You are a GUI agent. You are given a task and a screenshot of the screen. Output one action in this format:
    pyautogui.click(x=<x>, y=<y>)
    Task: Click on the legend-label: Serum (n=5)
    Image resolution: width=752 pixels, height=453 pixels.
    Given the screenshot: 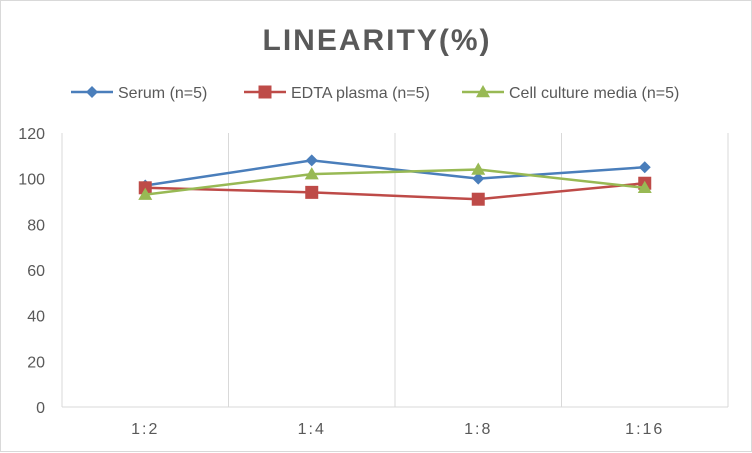 What is the action you would take?
    pyautogui.click(x=162, y=93)
    